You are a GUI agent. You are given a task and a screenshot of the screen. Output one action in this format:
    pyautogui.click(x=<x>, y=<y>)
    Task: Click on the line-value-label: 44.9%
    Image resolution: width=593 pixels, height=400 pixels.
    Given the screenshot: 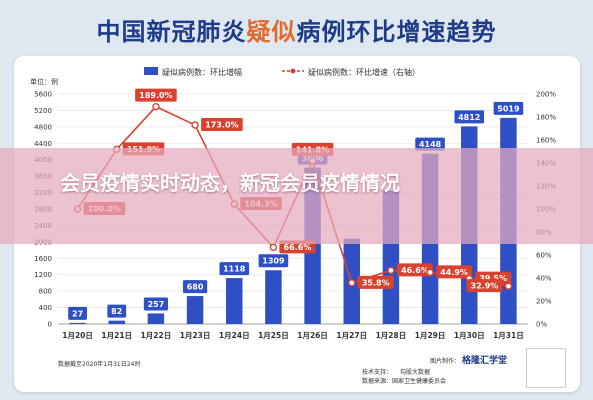 What is the action you would take?
    pyautogui.click(x=454, y=272)
    